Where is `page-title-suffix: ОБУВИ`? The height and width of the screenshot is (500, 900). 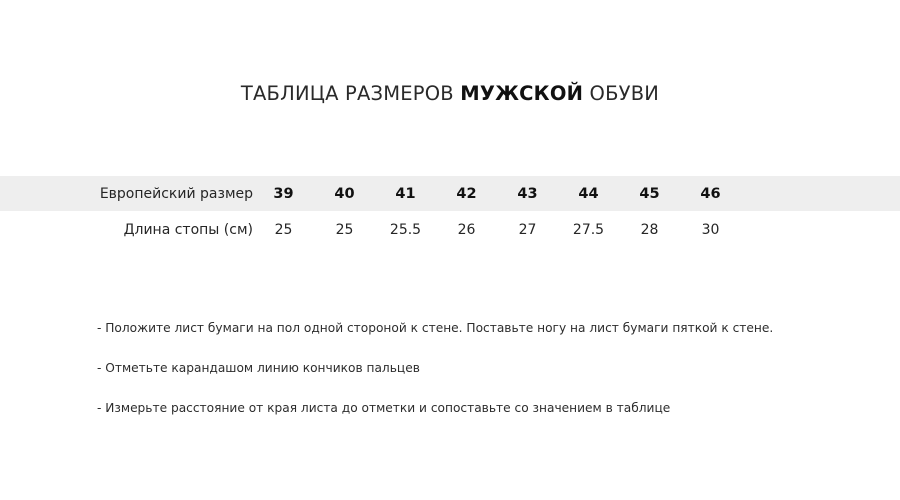
page-title-suffix: ОБУВИ is located at coordinates (621, 93).